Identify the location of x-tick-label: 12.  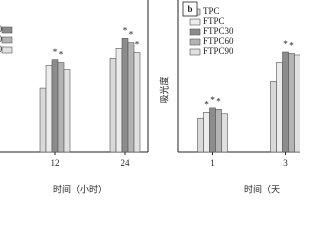
(55, 163).